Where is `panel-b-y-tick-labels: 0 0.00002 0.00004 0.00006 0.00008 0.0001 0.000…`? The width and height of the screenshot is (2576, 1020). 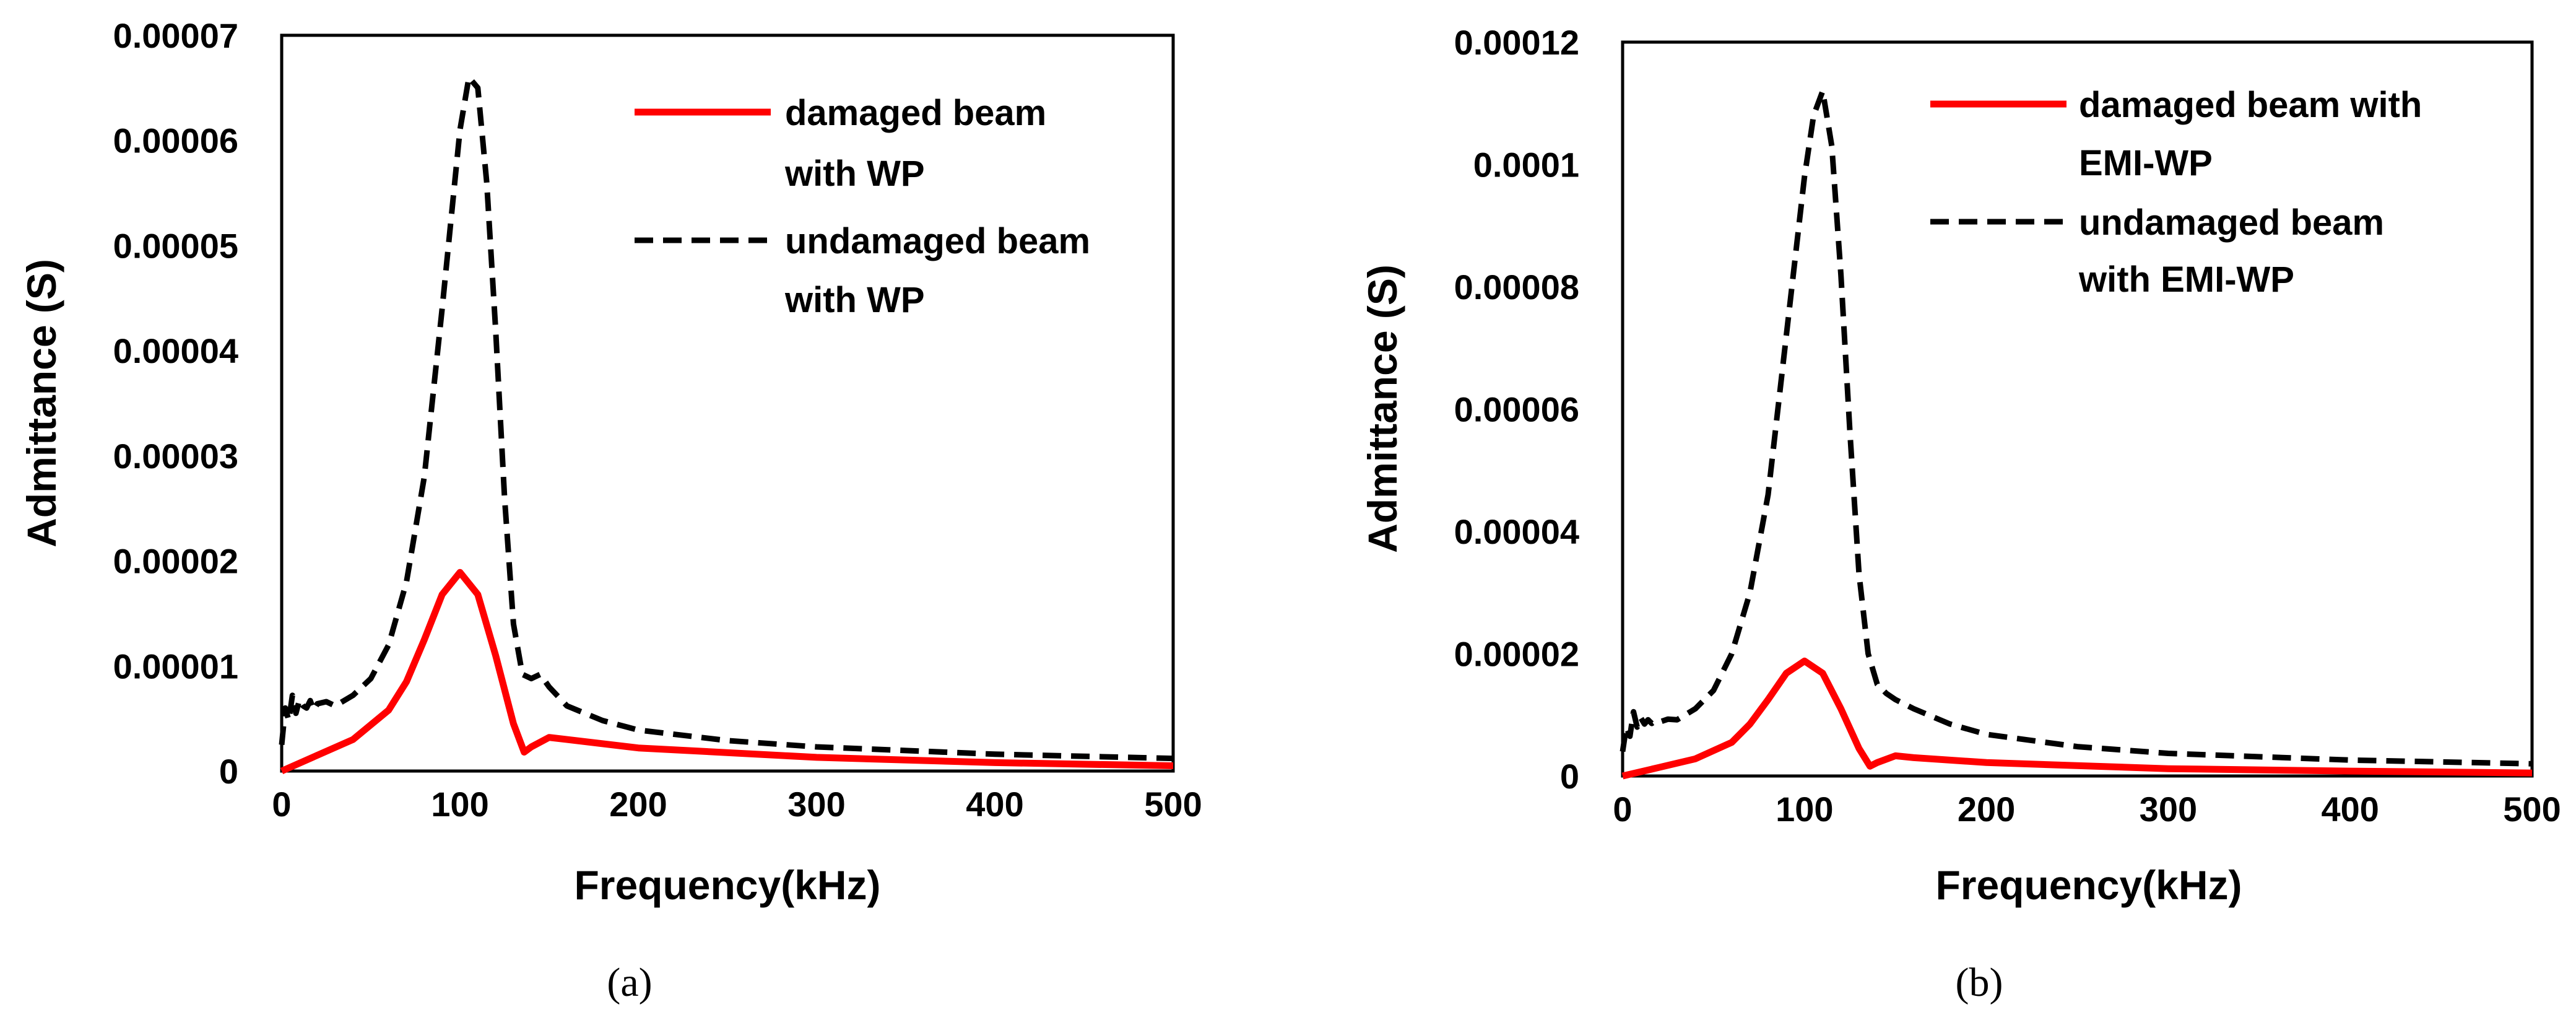
panel-b-y-tick-labels: 0 0.00002 0.00004 0.00006 0.00008 0.0001 0.000… is located at coordinates (1516, 409).